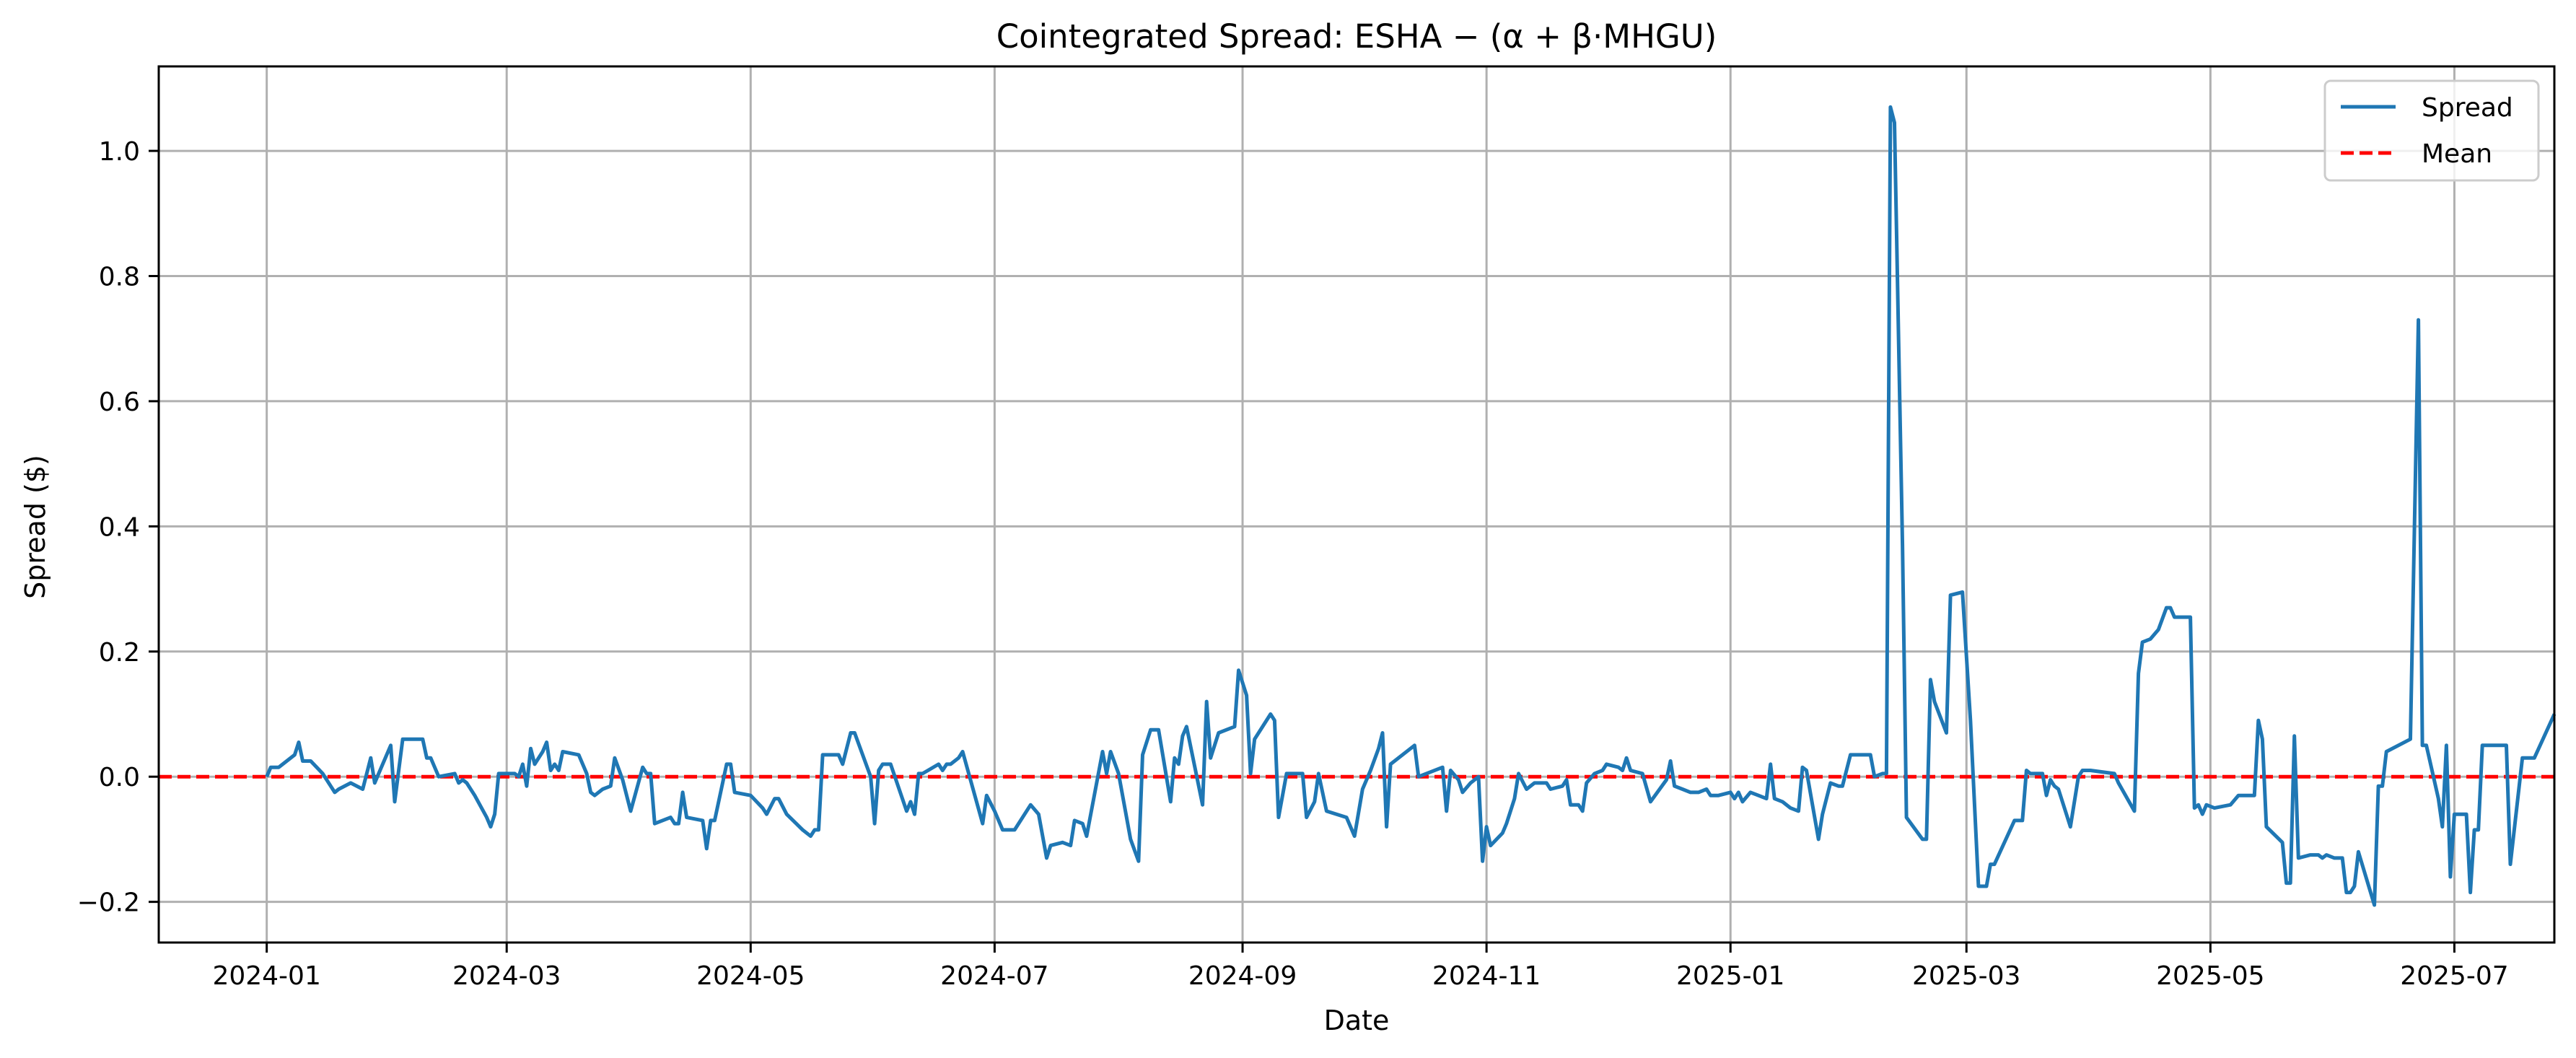 This screenshot has width=2576, height=1058. I want to click on x-tick-label: 2025-07, so click(2454, 976).